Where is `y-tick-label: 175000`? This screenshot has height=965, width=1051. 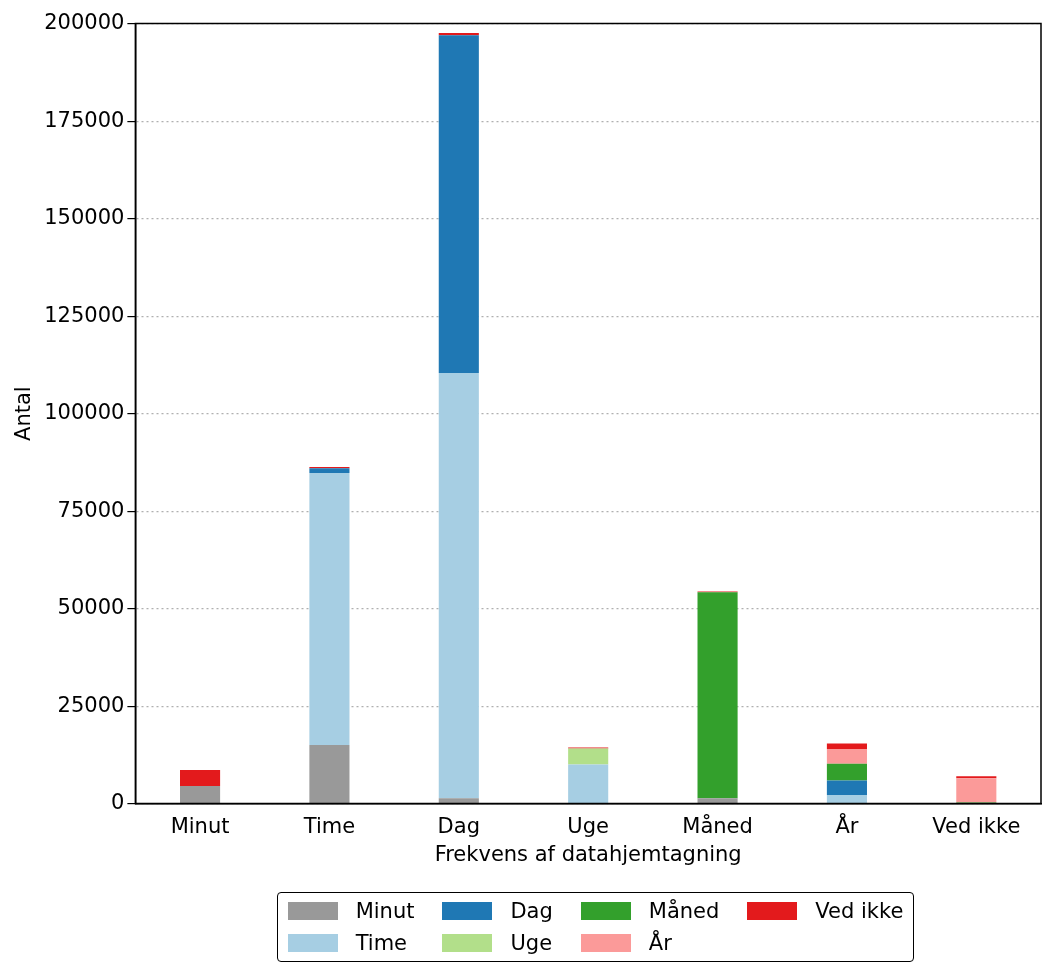
y-tick-label: 175000 is located at coordinates (84, 119).